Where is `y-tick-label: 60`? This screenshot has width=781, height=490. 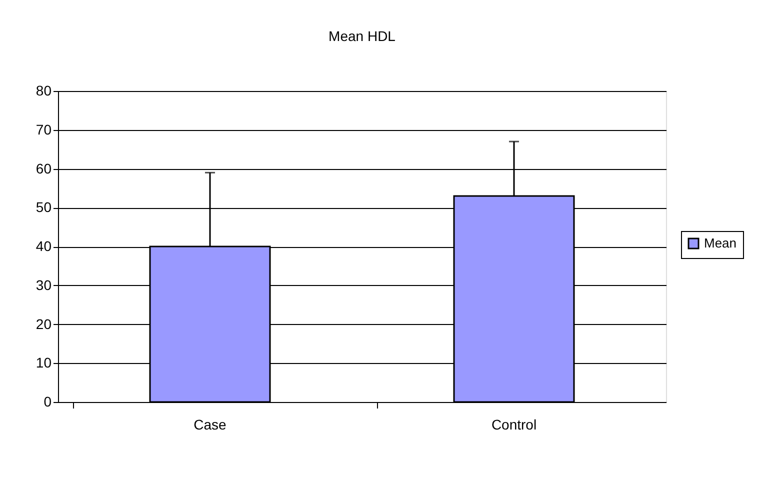
y-tick-label: 60 is located at coordinates (44, 168).